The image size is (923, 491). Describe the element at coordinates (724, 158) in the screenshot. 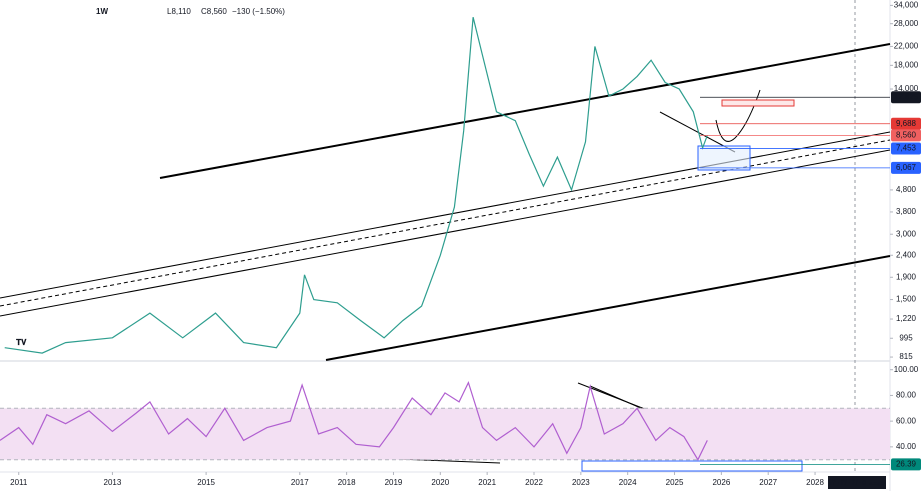

I see `support-zone` at that location.